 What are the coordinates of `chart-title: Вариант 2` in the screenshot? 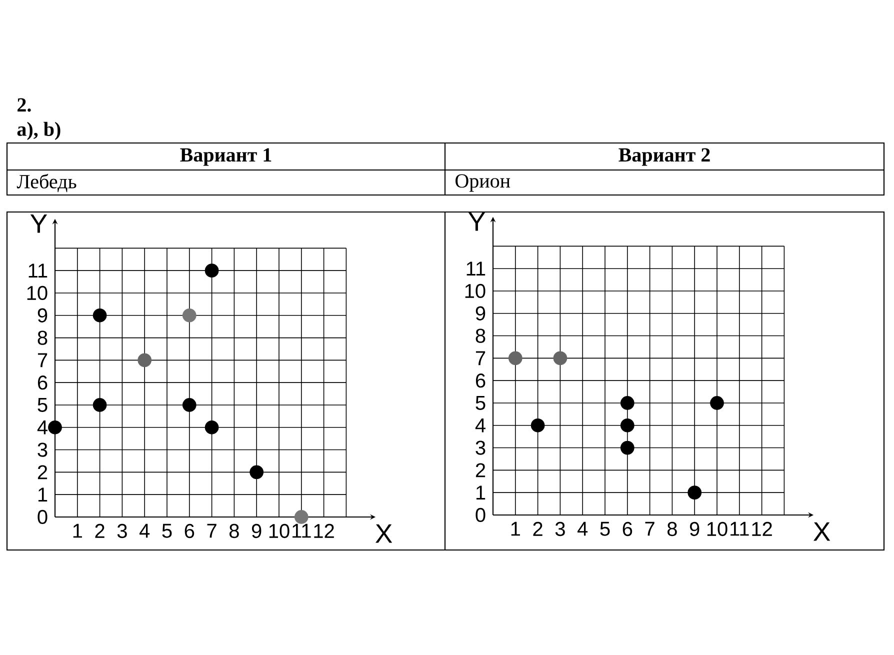 It's located at (664, 157).